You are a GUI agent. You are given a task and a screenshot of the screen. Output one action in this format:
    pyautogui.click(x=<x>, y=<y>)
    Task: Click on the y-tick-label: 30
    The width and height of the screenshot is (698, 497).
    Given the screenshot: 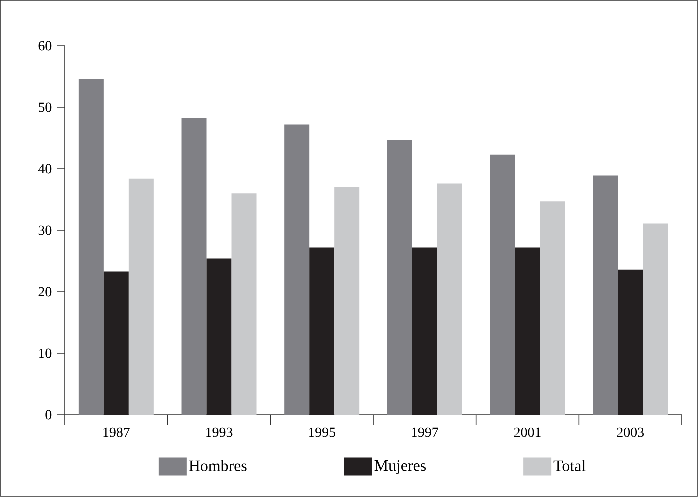 What is the action you would take?
    pyautogui.click(x=45, y=231)
    